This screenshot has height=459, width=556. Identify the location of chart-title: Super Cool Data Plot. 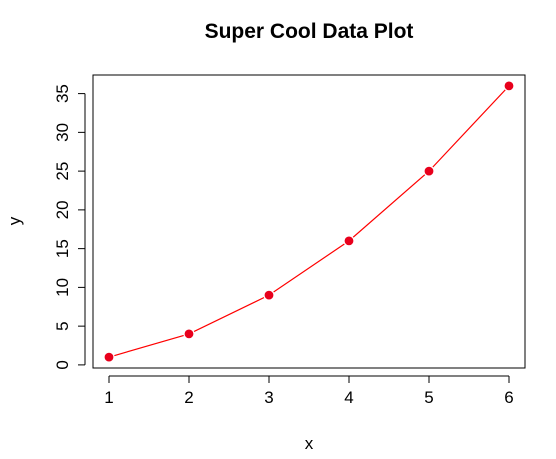
(309, 31).